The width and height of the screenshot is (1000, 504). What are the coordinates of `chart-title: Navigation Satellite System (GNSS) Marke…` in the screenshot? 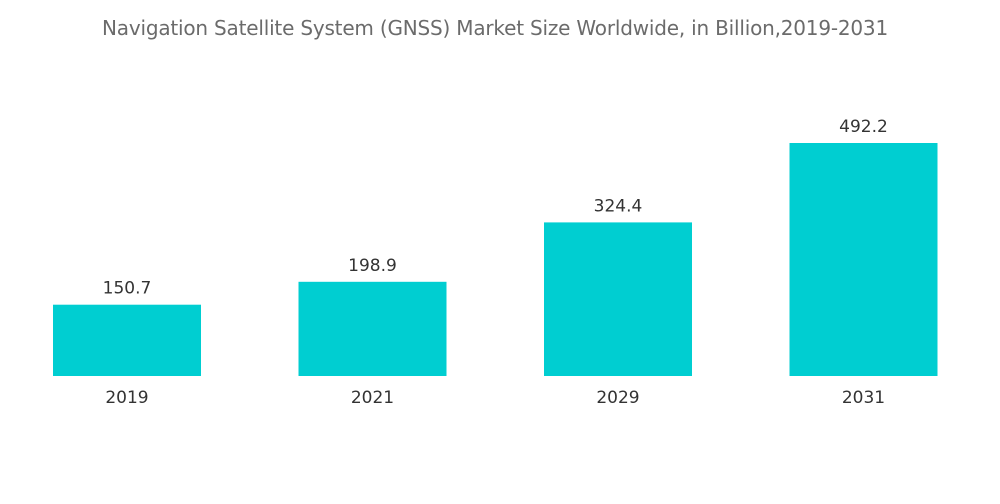 It's located at (495, 28).